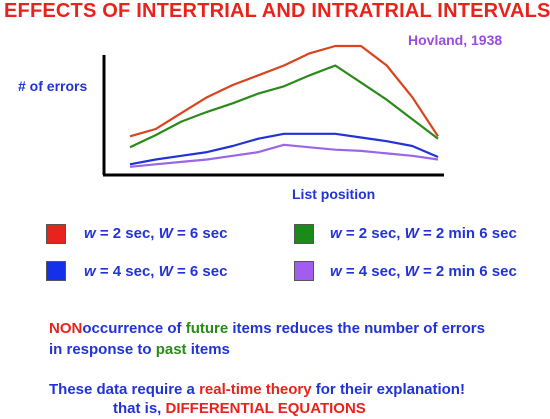 The image size is (550, 419). I want to click on series-line-s1, so click(284, 91).